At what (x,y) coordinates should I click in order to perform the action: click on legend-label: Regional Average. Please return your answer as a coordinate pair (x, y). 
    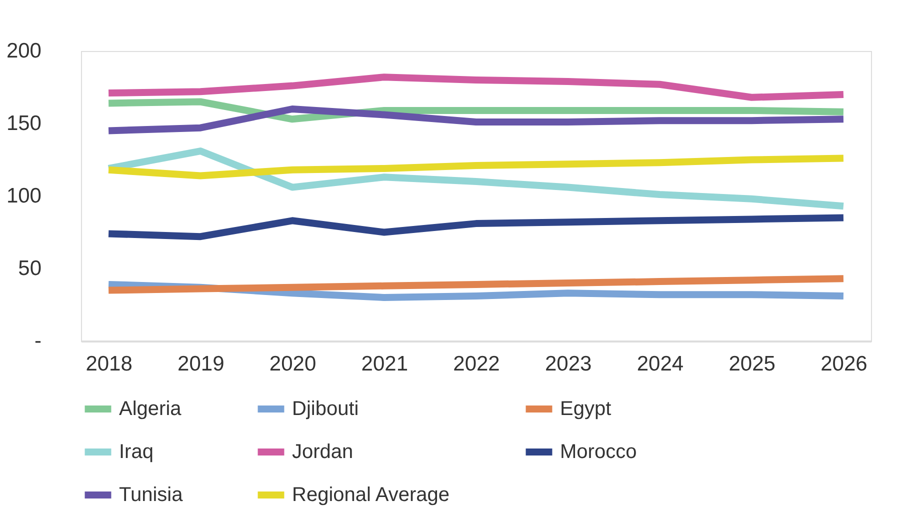
    Looking at the image, I should click on (371, 495).